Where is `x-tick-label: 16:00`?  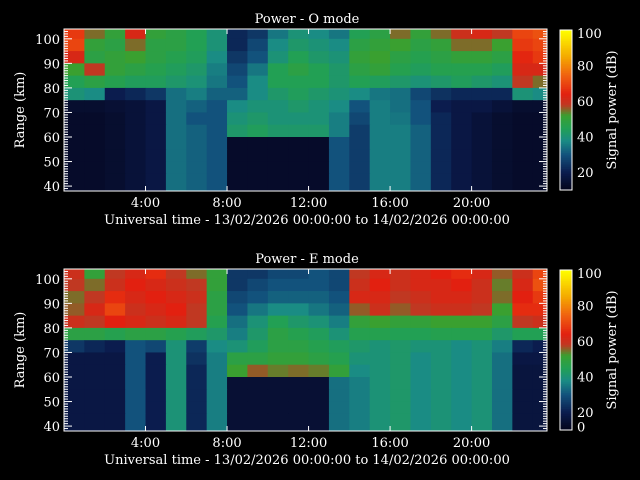 x-tick-label: 16:00 is located at coordinates (389, 443).